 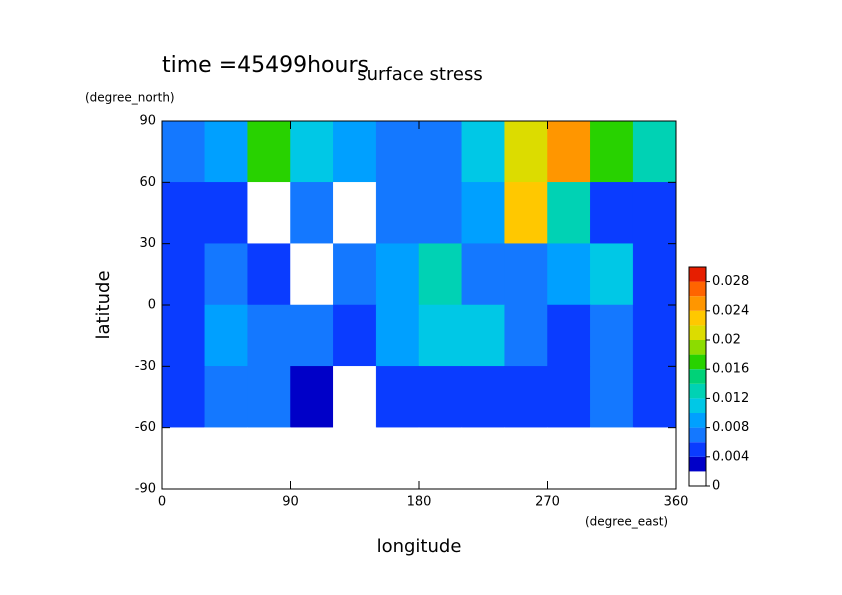 I want to click on colorbar-tick-label: 0.004, so click(x=730, y=456).